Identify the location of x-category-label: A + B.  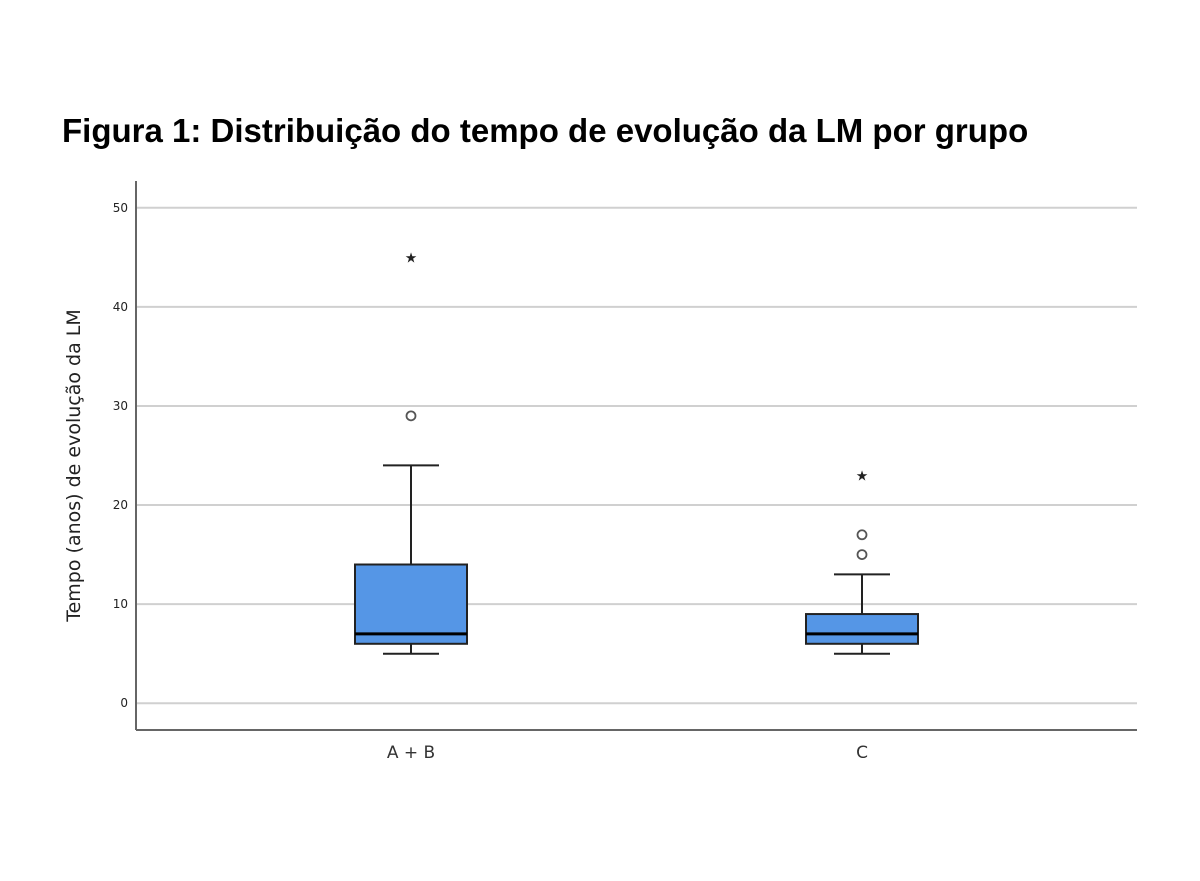
(411, 753).